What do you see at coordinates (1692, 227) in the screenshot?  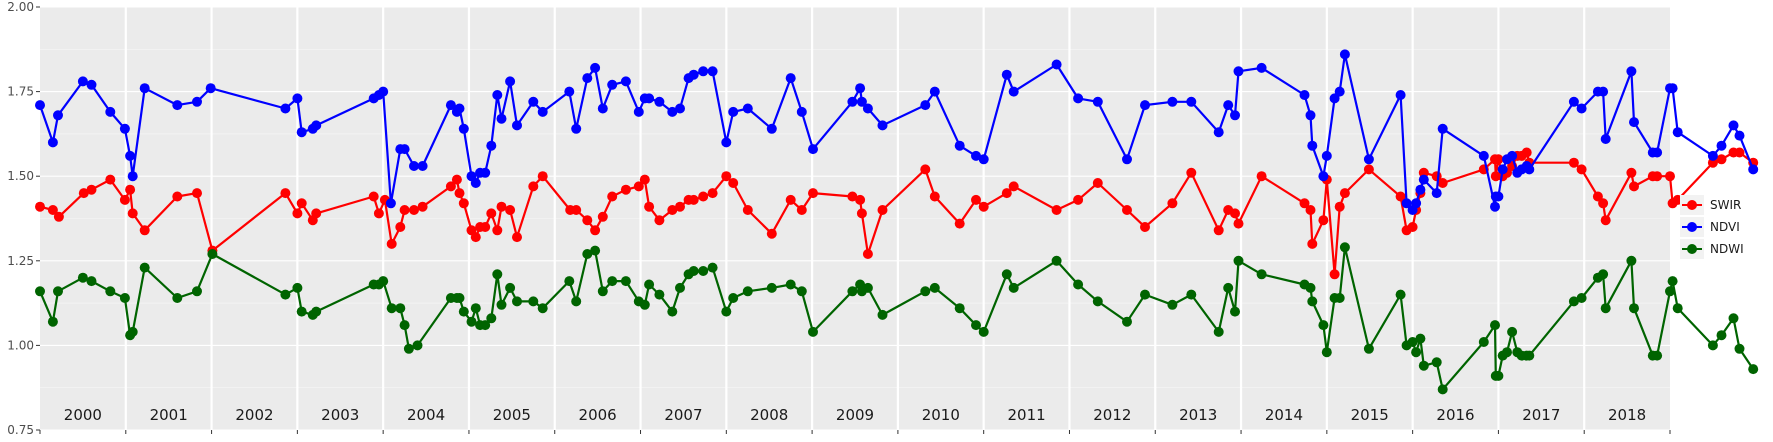 I see `legend-key-point` at bounding box center [1692, 227].